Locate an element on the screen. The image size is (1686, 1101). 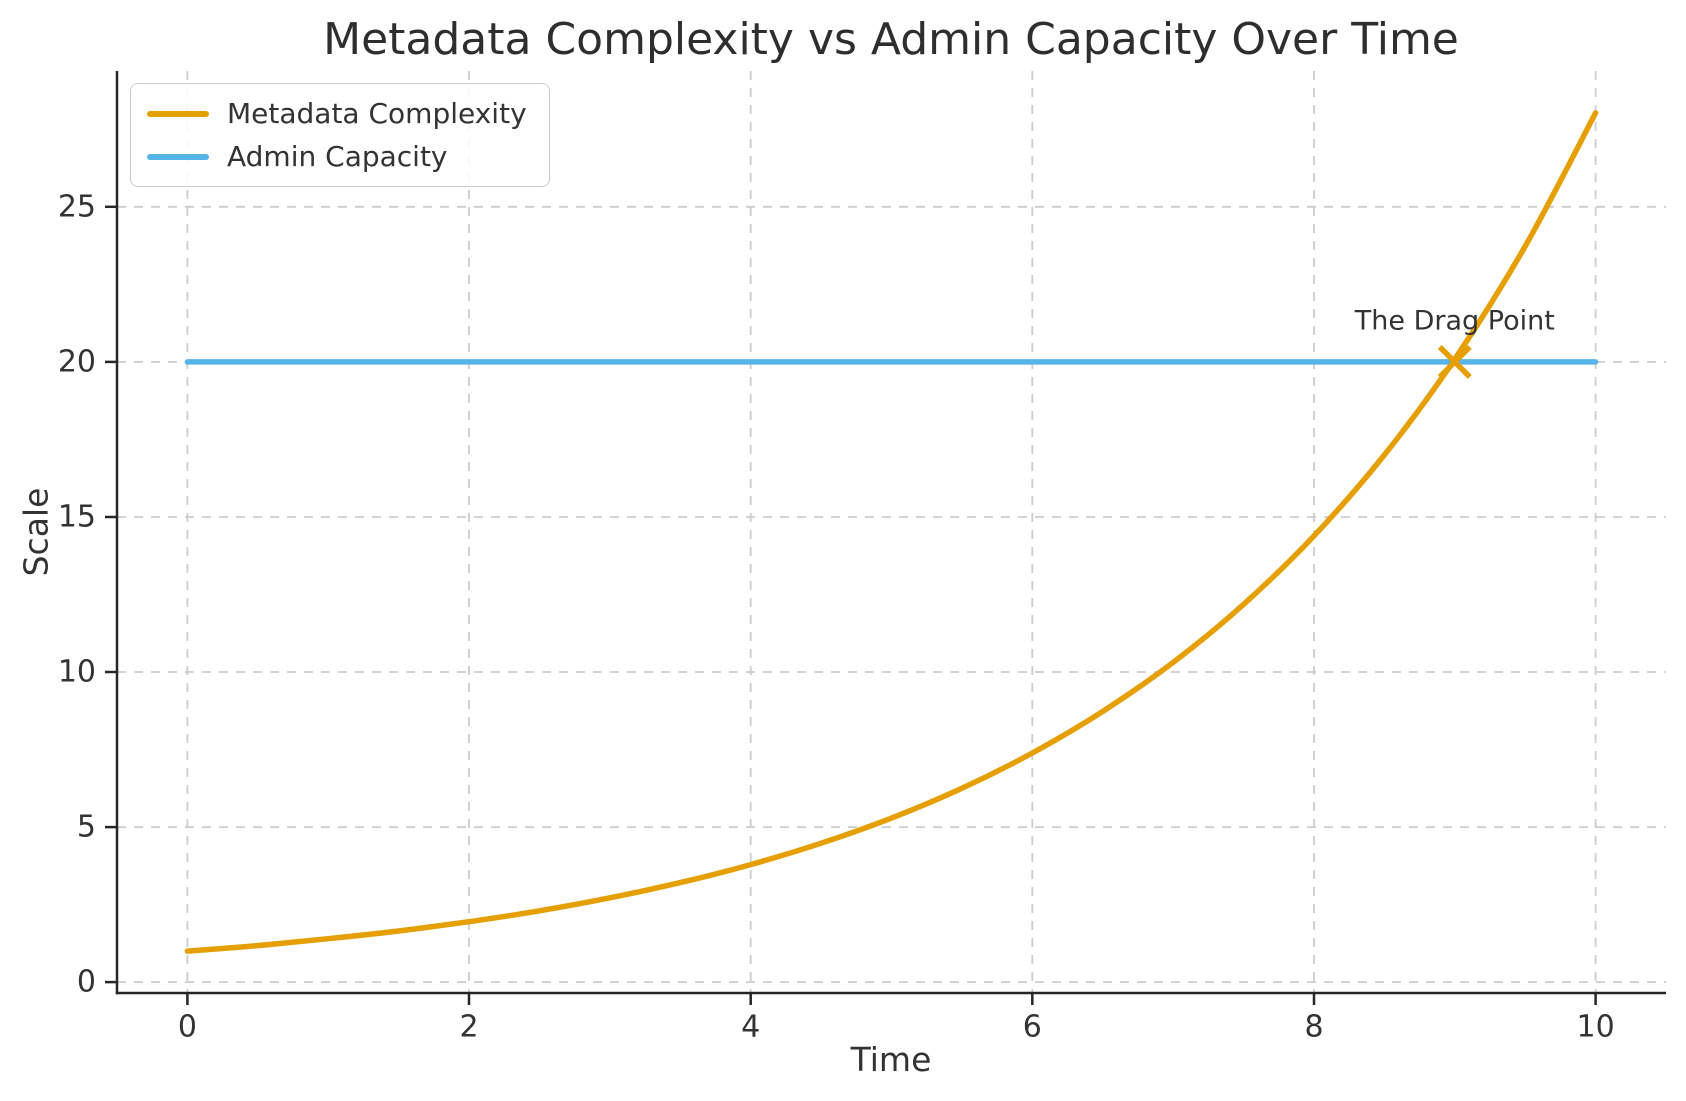
x-axis-label: Time is located at coordinates (891, 1059).